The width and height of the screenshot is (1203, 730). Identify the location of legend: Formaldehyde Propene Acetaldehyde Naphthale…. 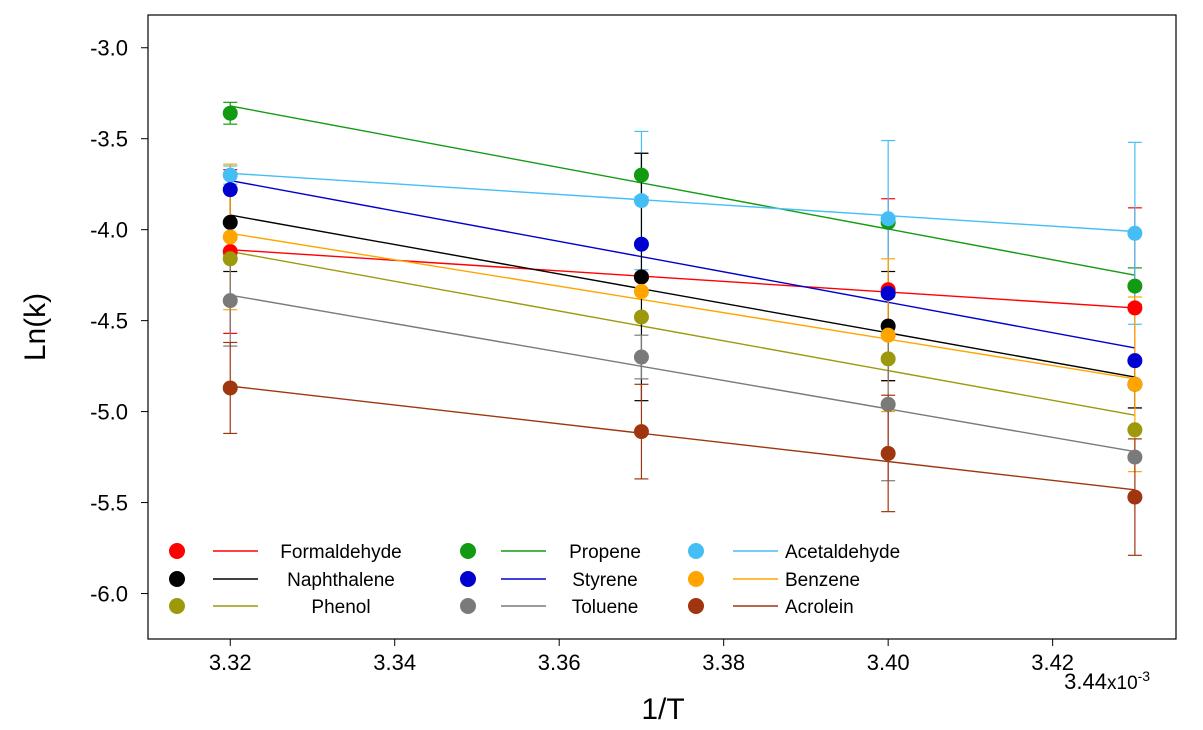
(534, 580).